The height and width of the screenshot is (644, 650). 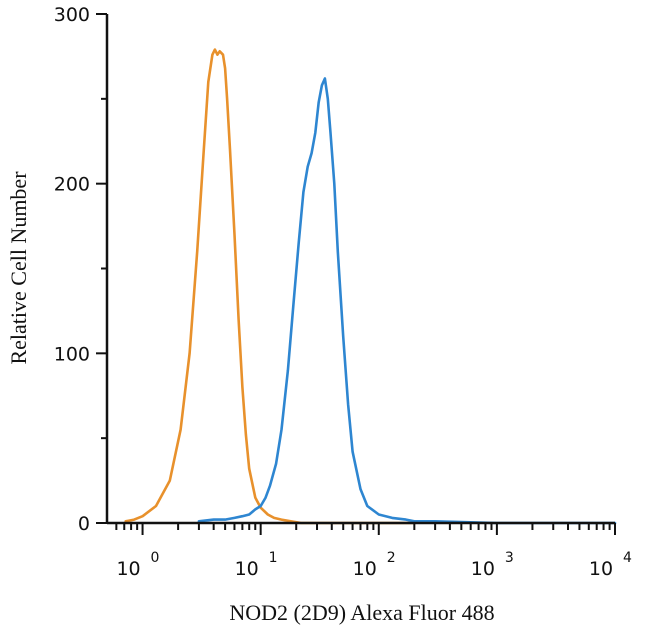 What do you see at coordinates (72, 354) in the screenshot?
I see `y-tick-label: 100` at bounding box center [72, 354].